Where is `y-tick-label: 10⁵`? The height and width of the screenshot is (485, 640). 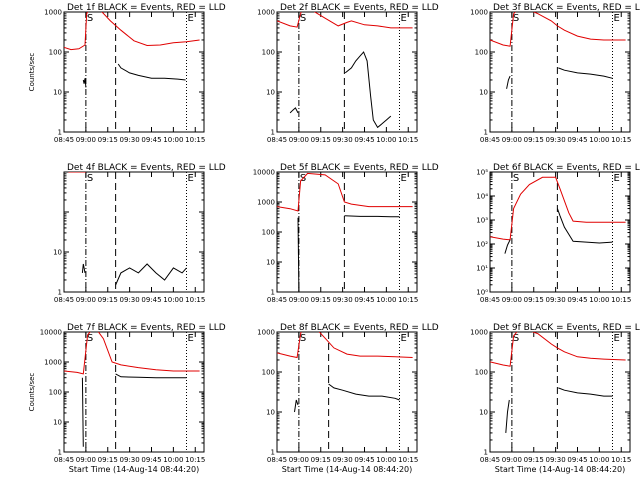 y-tick-label: 10⁵ is located at coordinates (482, 173).